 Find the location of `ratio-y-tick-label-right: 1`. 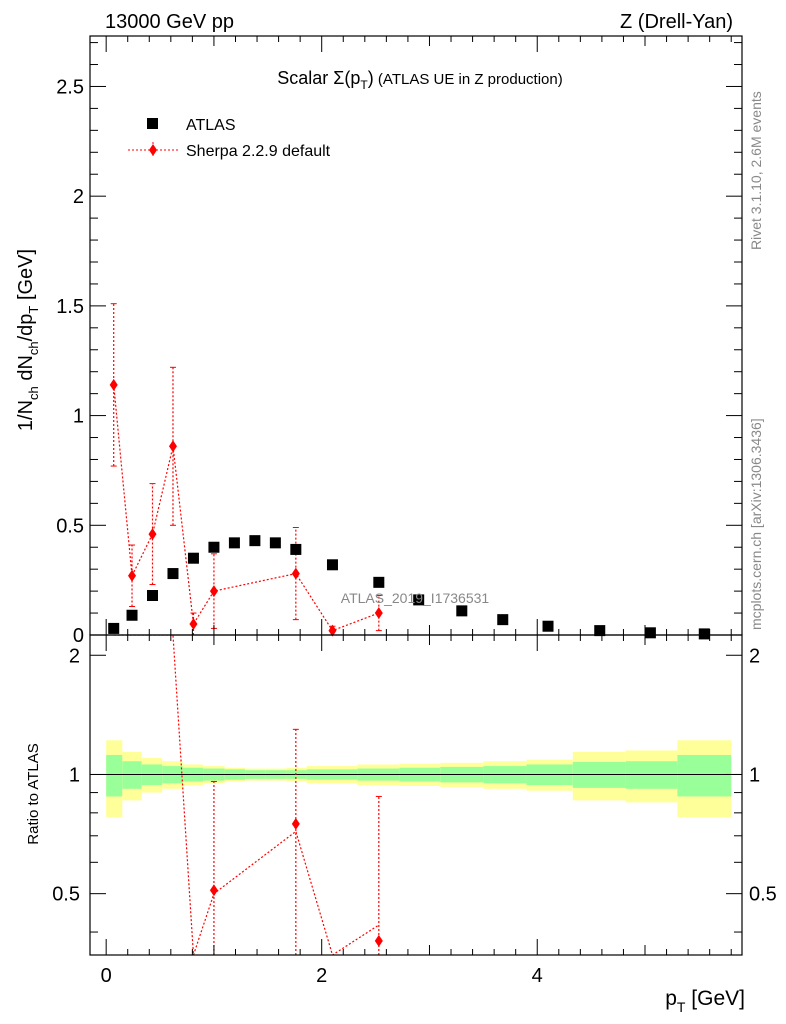

ratio-y-tick-label-right: 1 is located at coordinates (754, 775).